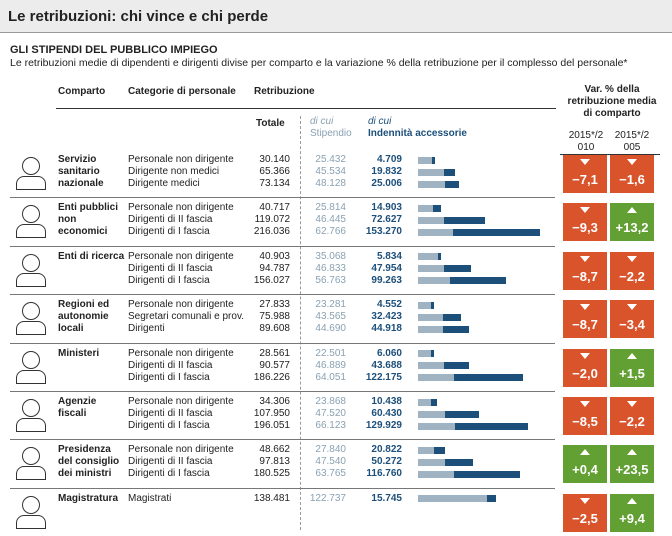 Image resolution: width=672 pixels, height=536 pixels. I want to click on category: Magistrati, so click(150, 498).